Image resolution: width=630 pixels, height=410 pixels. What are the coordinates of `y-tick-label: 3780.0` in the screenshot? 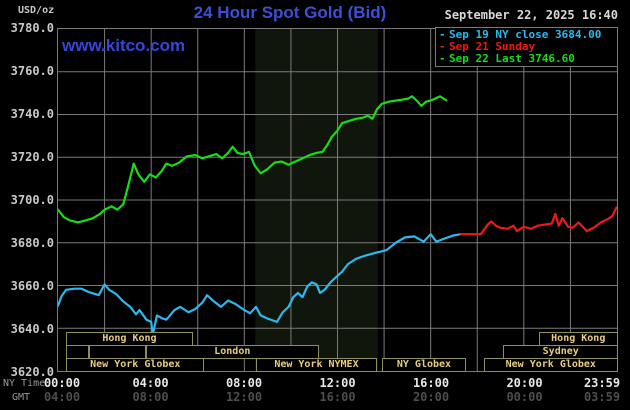 It's located at (32, 28).